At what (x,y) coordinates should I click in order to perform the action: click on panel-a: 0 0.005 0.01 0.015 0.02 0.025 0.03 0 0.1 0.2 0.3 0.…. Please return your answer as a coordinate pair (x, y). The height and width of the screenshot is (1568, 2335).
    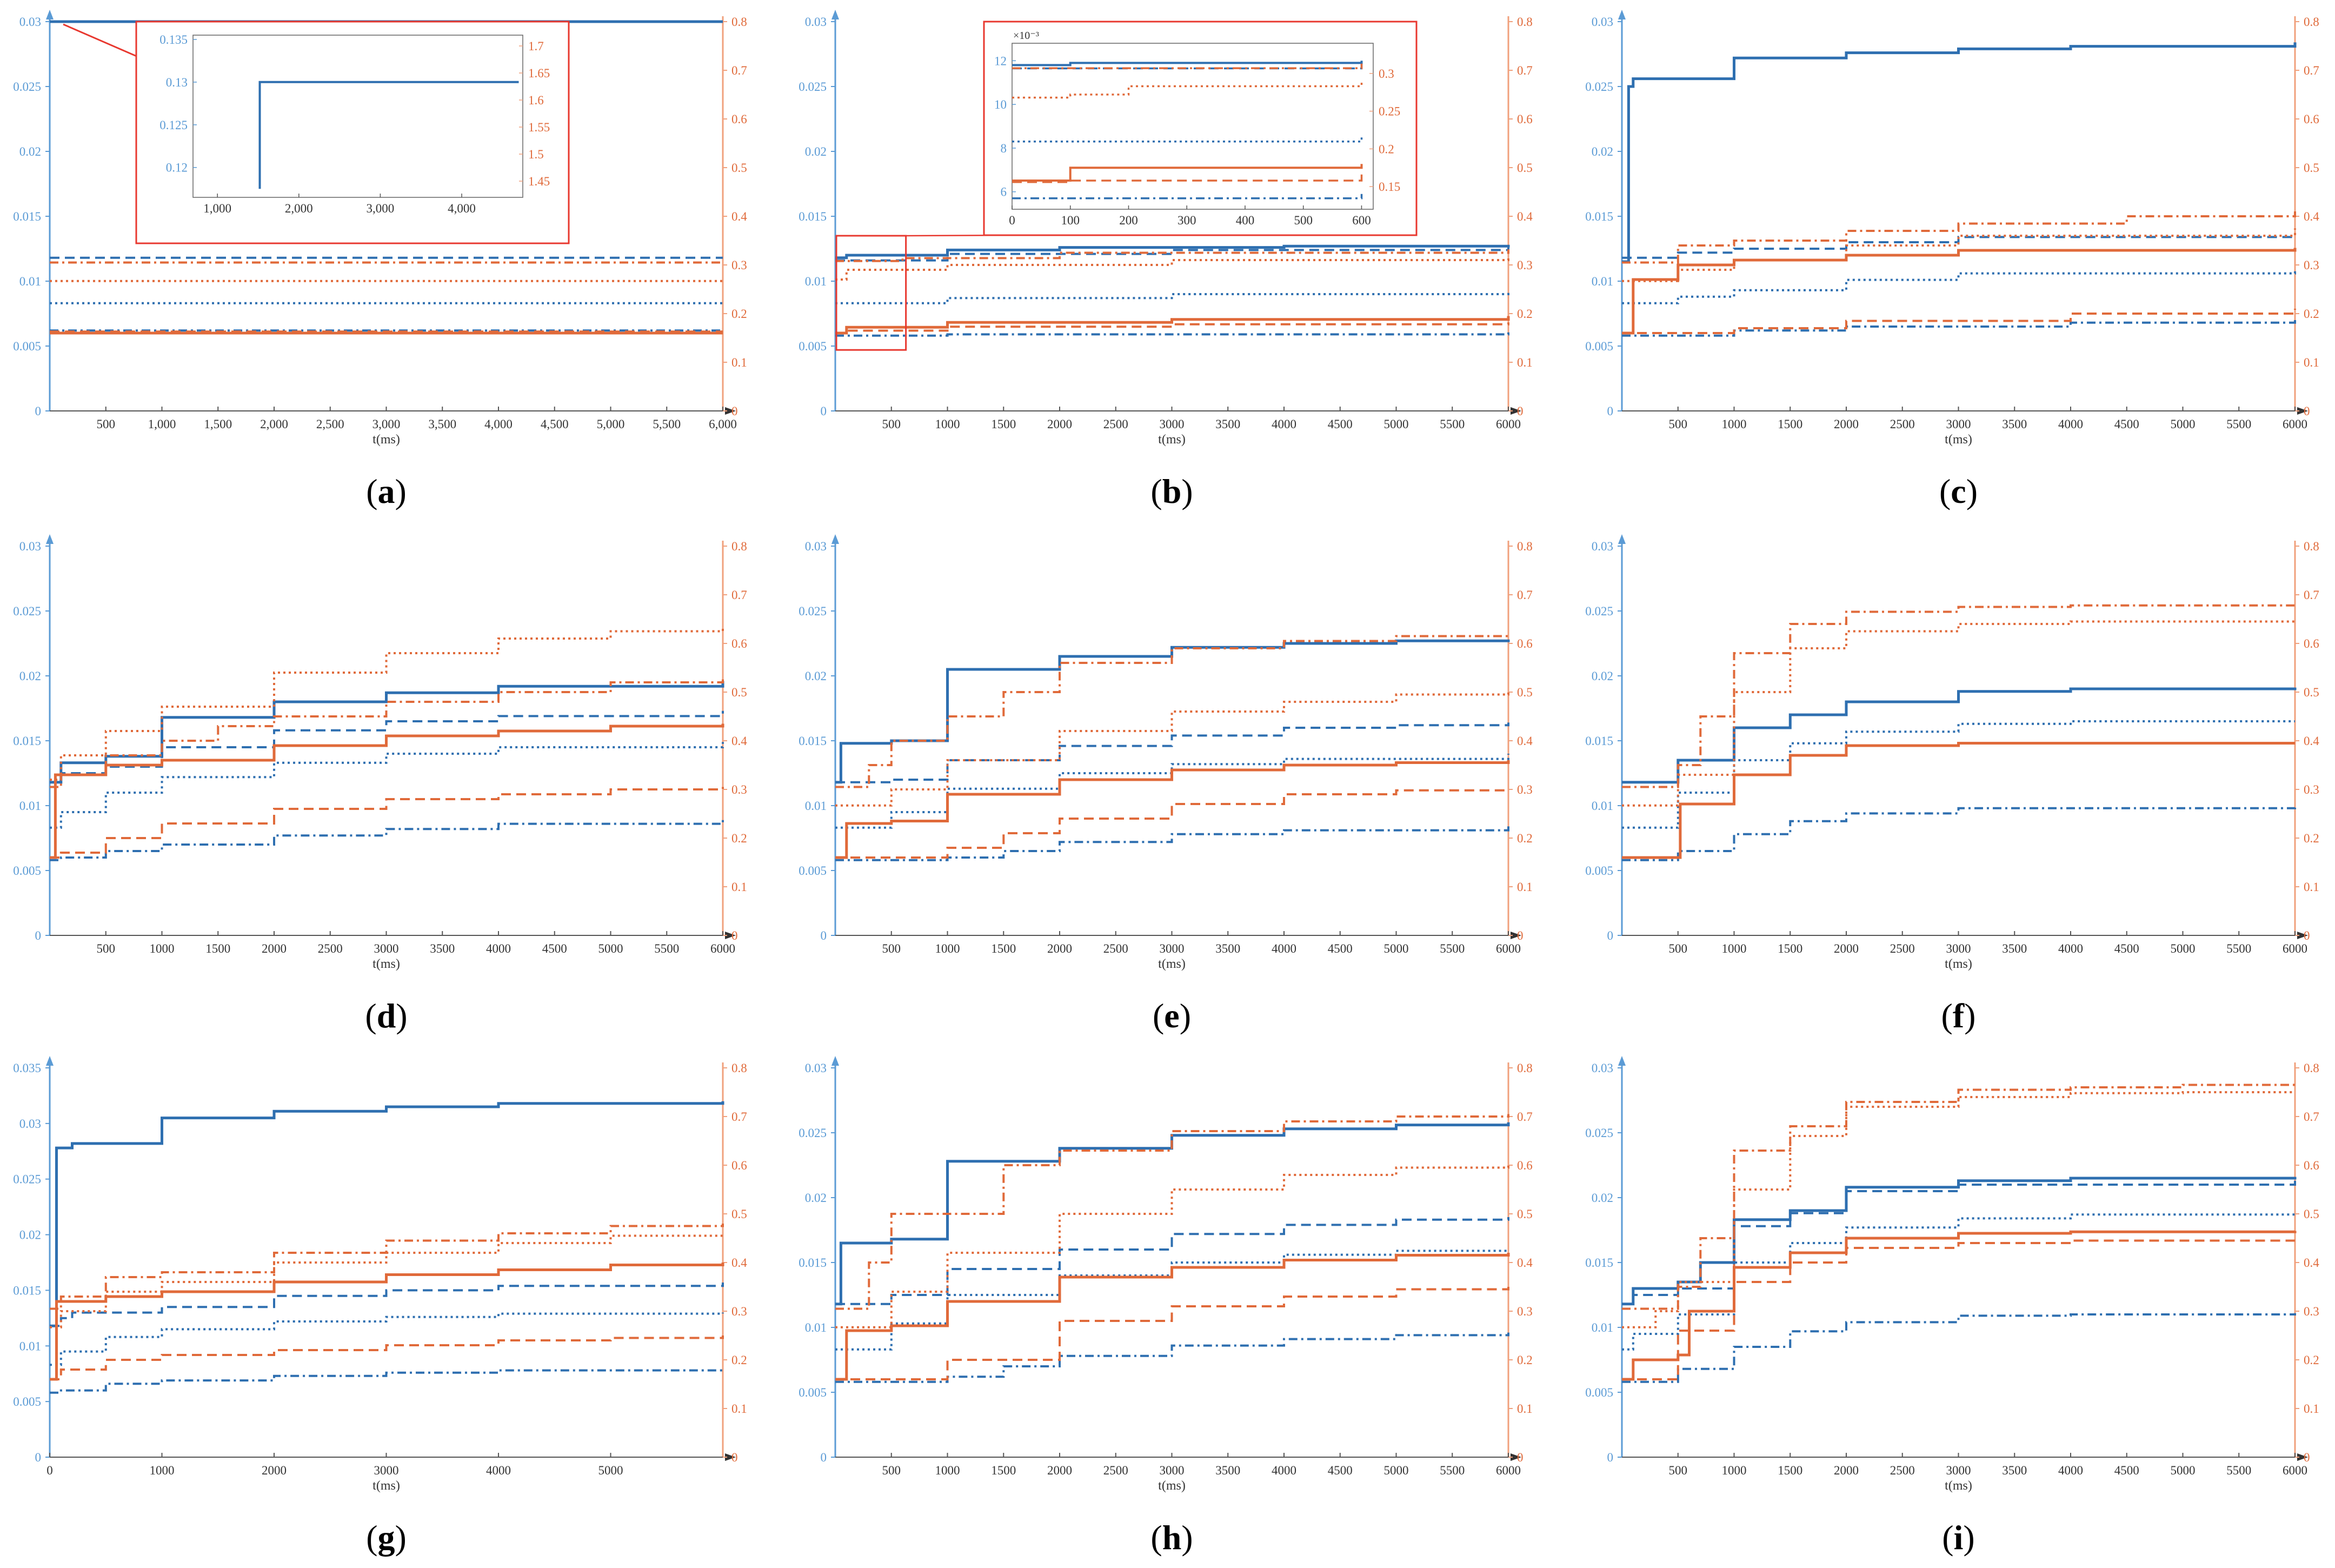
    Looking at the image, I should click on (380, 260).